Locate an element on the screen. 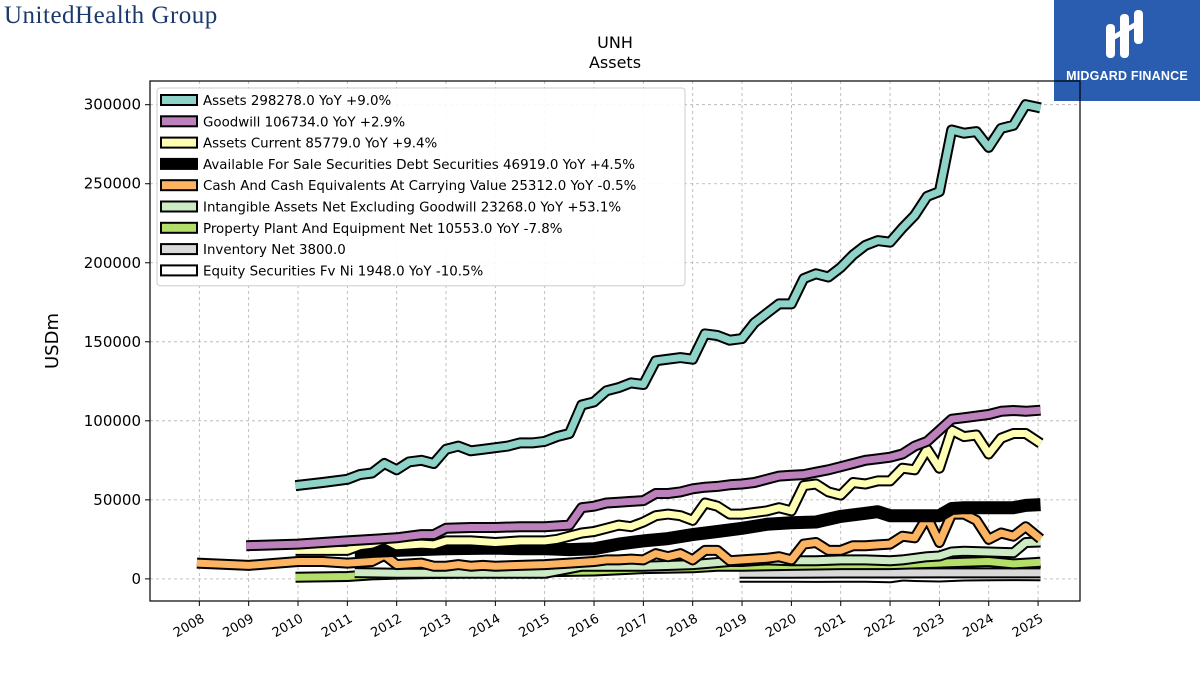 The width and height of the screenshot is (1200, 675). x-tick-label: 2023 is located at coordinates (929, 626).